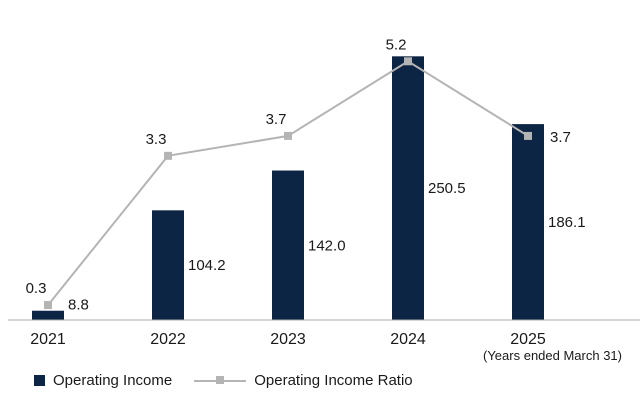 This screenshot has height=400, width=640. Describe the element at coordinates (288, 135) in the screenshot. I see `ratio-marker-2023` at that location.